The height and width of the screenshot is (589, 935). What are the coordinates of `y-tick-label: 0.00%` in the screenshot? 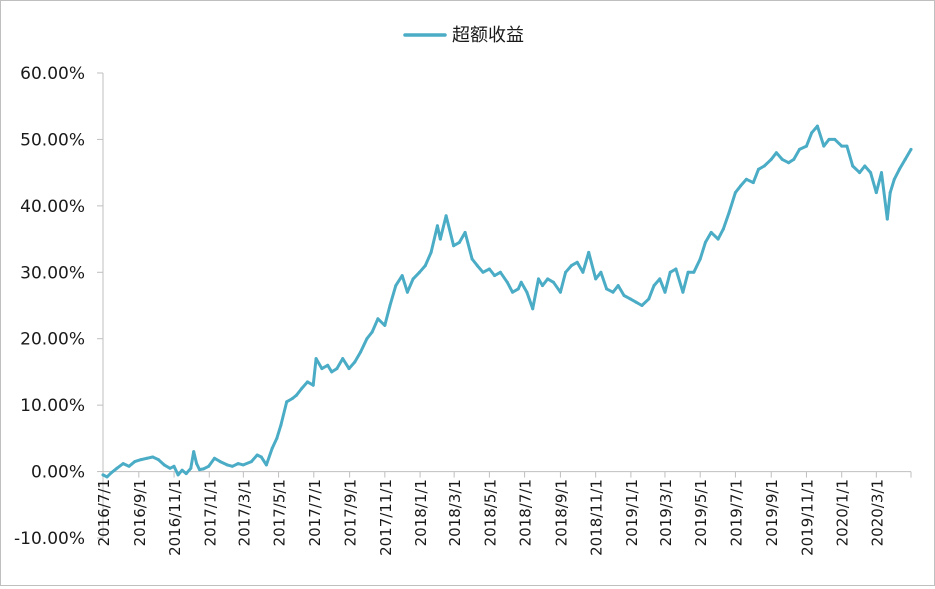 It's located at (58, 473).